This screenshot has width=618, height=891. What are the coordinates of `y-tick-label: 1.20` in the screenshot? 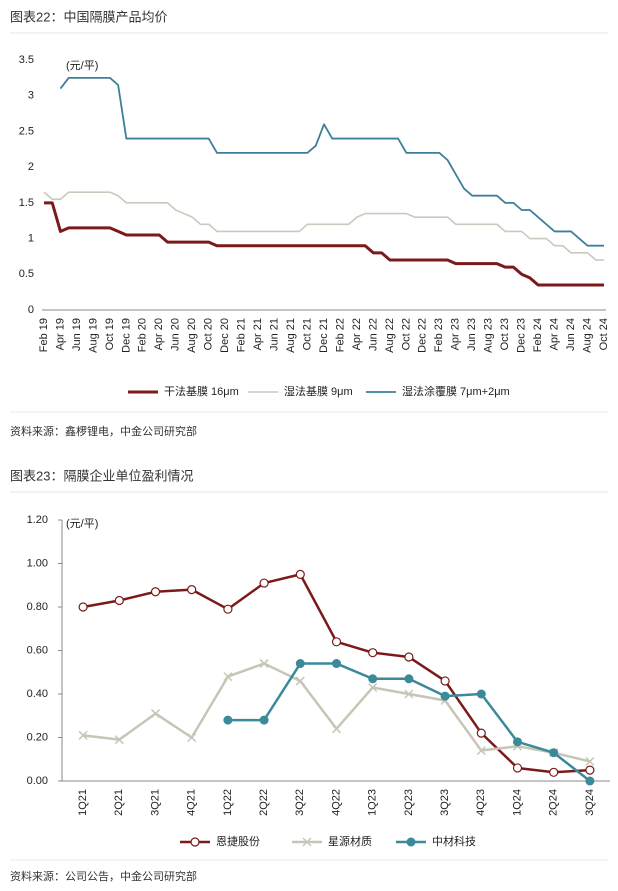 It's located at (37, 520).